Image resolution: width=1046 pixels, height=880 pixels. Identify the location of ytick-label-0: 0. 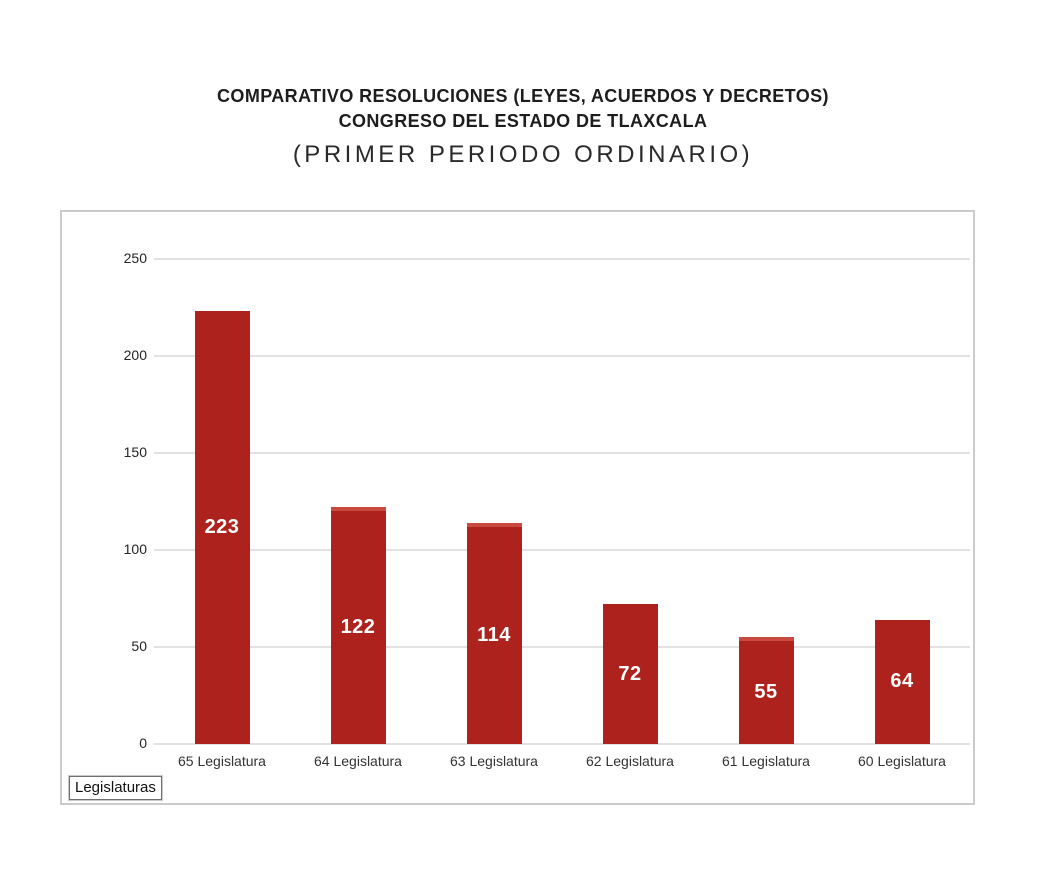
(143, 743).